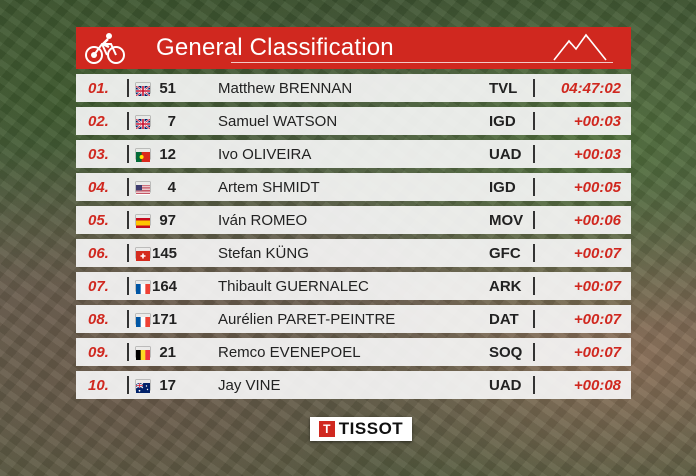 Image resolution: width=696 pixels, height=476 pixels. What do you see at coordinates (353, 385) in the screenshot?
I see `standings-row: 10. 17 Jay VINE UAD +00:08` at bounding box center [353, 385].